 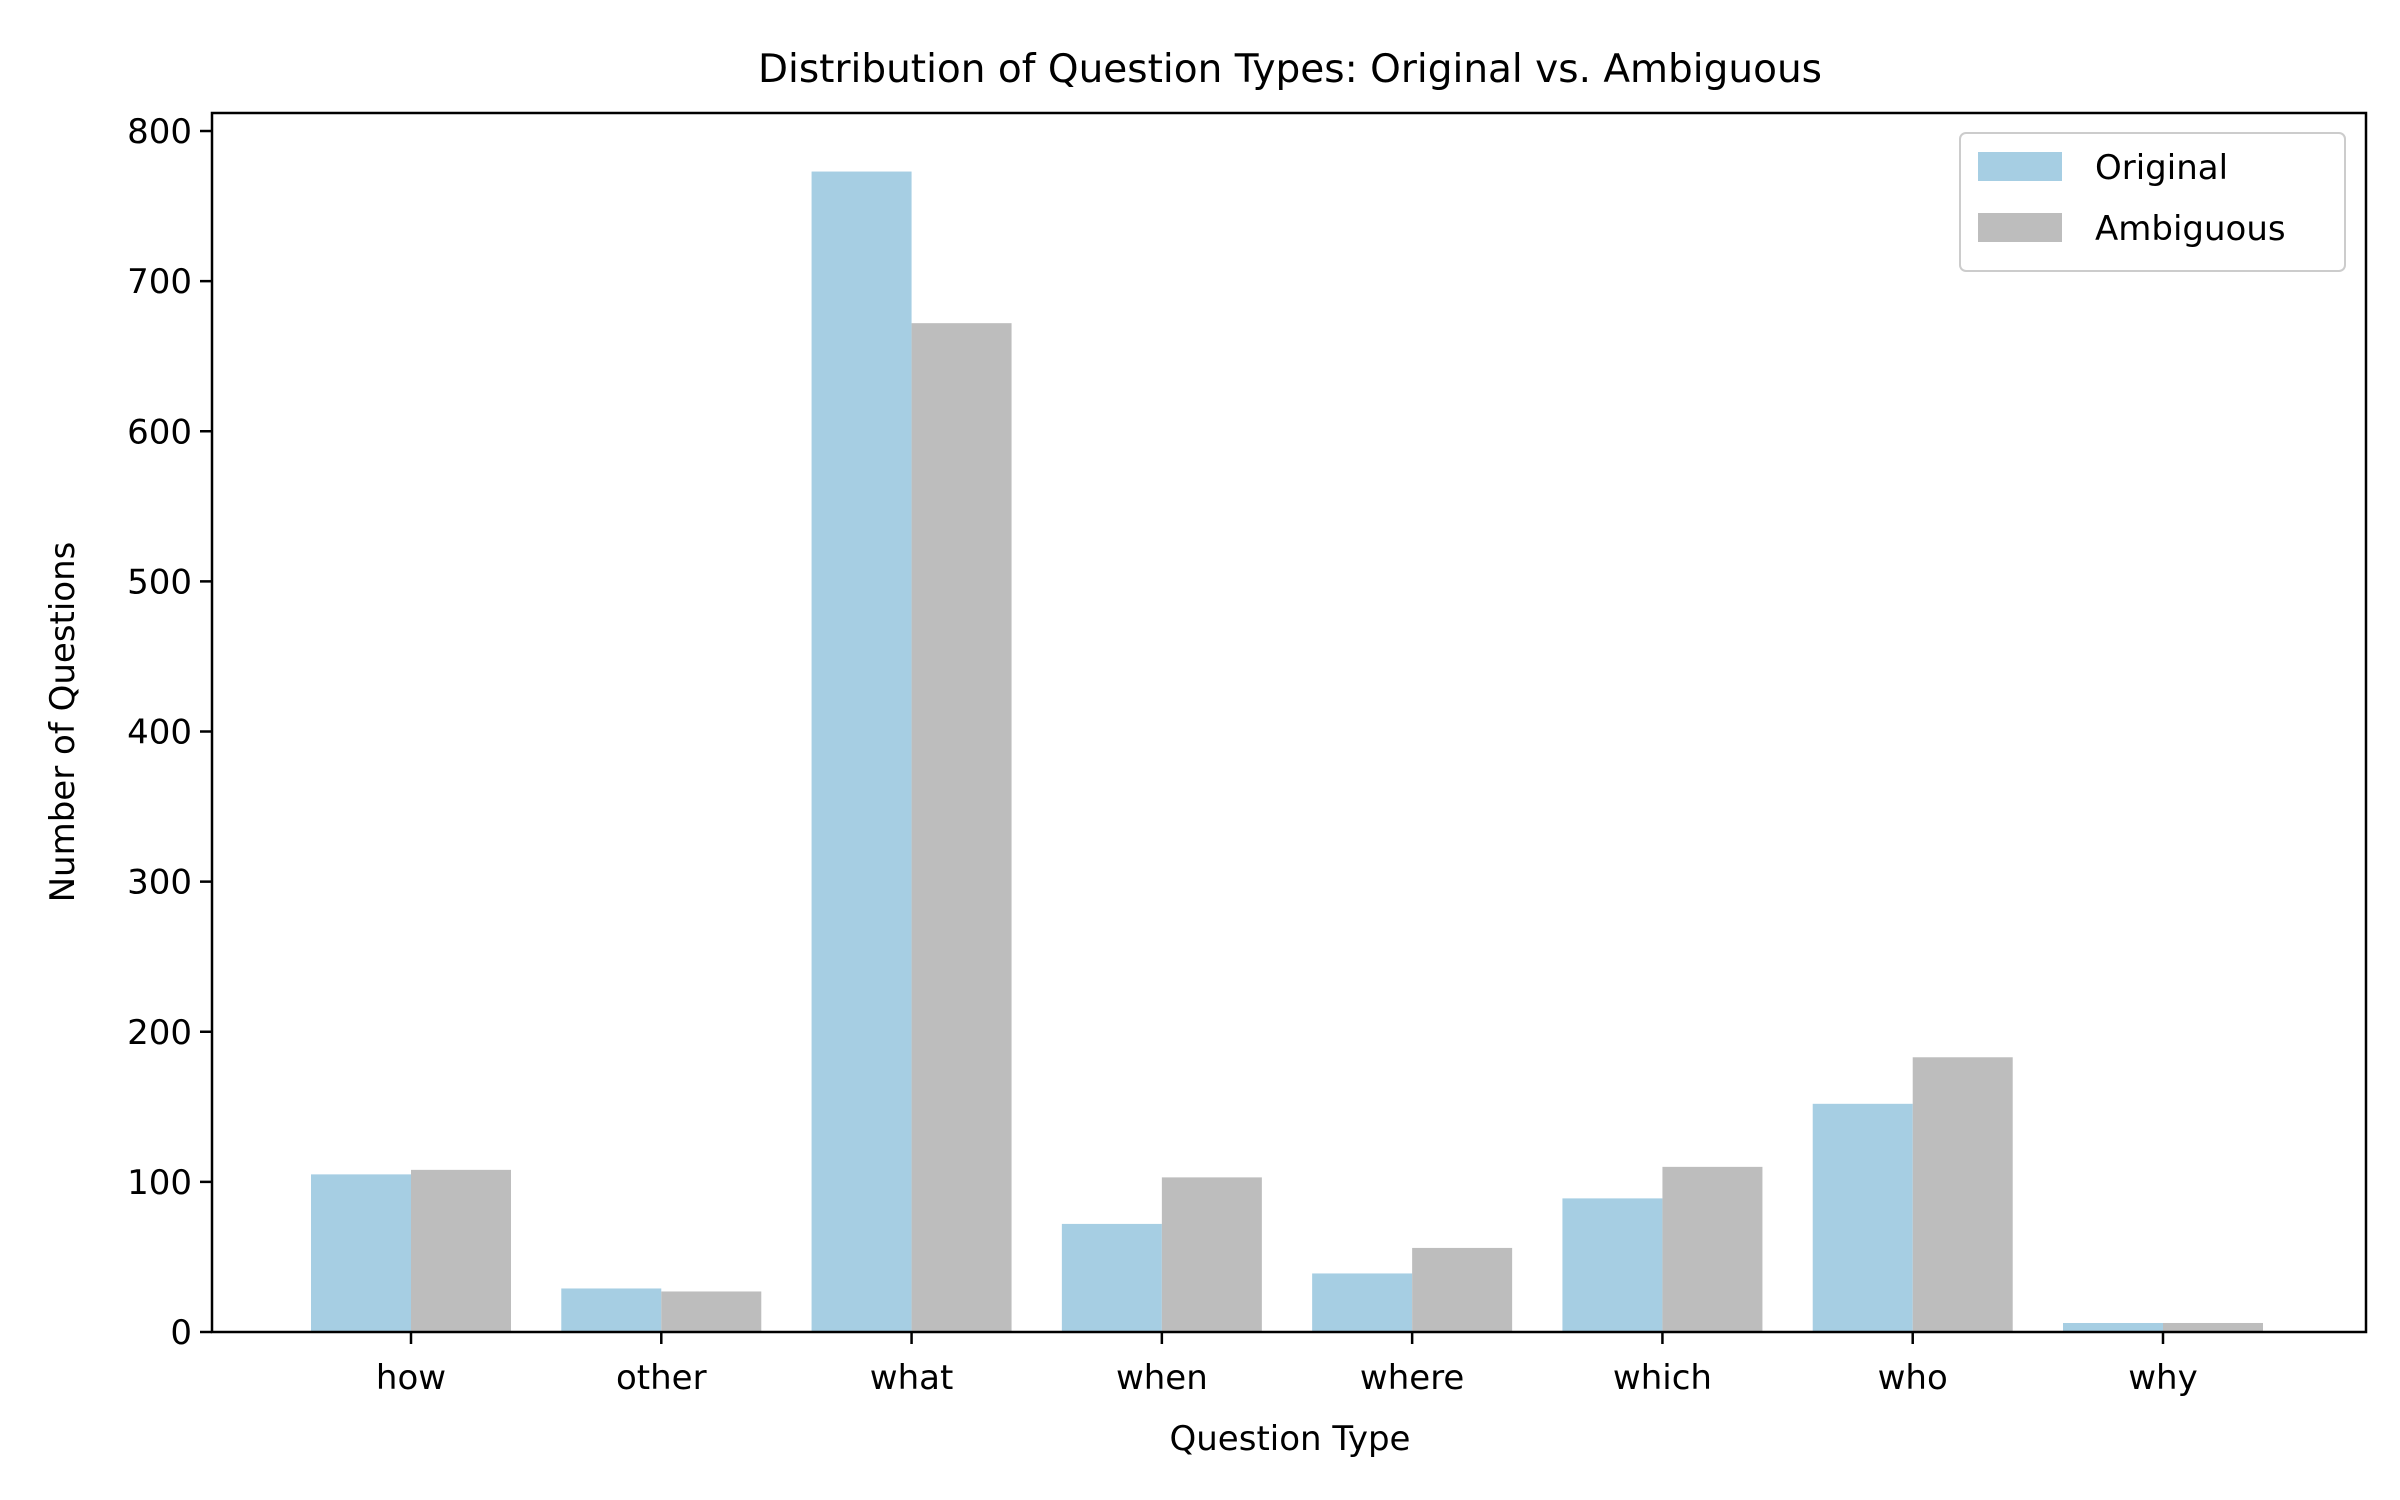 What do you see at coordinates (2132, 198) in the screenshot?
I see `legend-items: Original Ambiguous` at bounding box center [2132, 198].